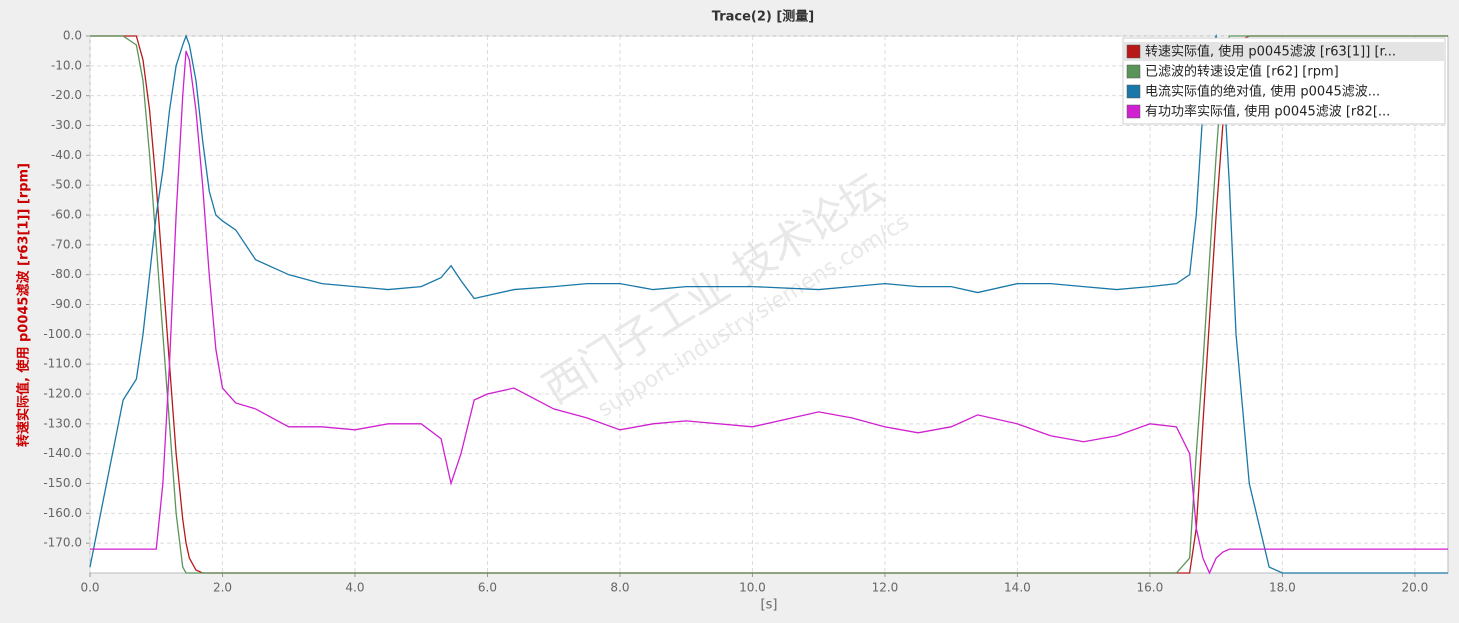 Image resolution: width=1459 pixels, height=623 pixels. What do you see at coordinates (66, 125) in the screenshot?
I see `y-tick-label: -30.0` at bounding box center [66, 125].